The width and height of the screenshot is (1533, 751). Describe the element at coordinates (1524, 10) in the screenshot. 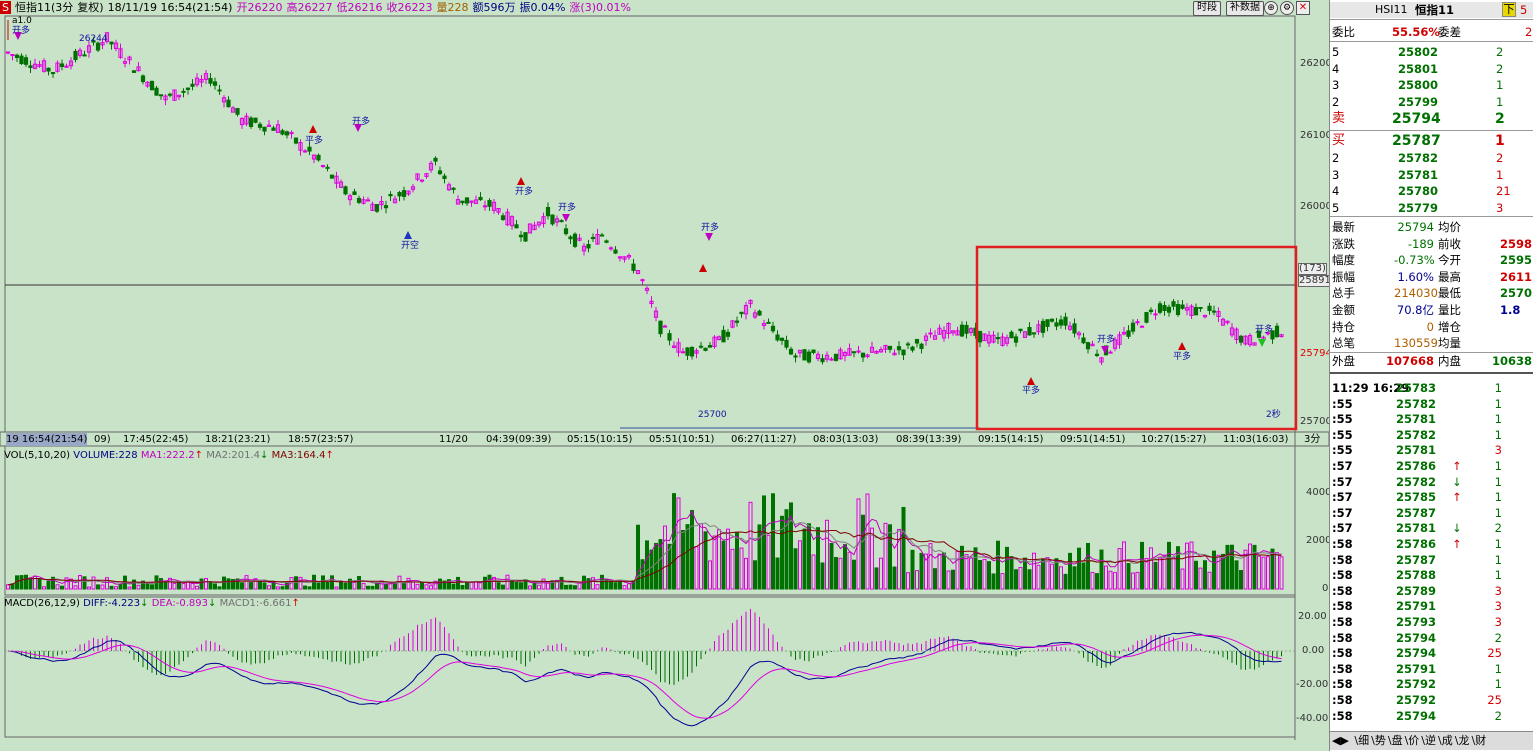

I see `page-button: 5` at that location.